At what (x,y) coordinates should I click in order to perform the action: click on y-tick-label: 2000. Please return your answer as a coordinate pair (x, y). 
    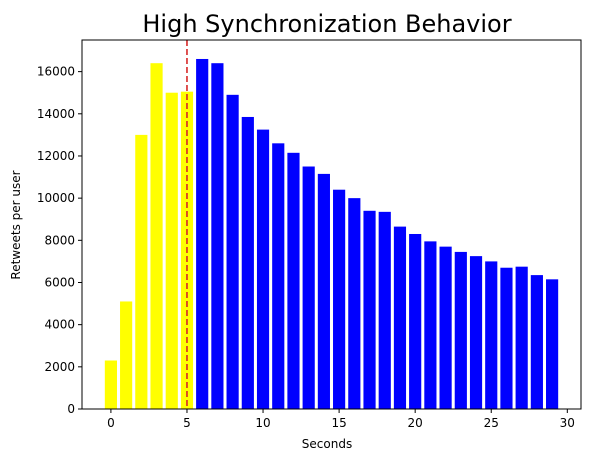
    Looking at the image, I should click on (59, 367).